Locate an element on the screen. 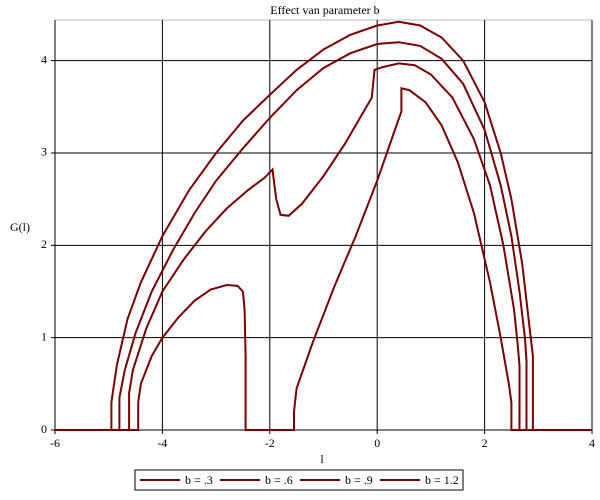 This screenshot has height=500, width=600. legend-label: b = .9 is located at coordinates (359, 480).